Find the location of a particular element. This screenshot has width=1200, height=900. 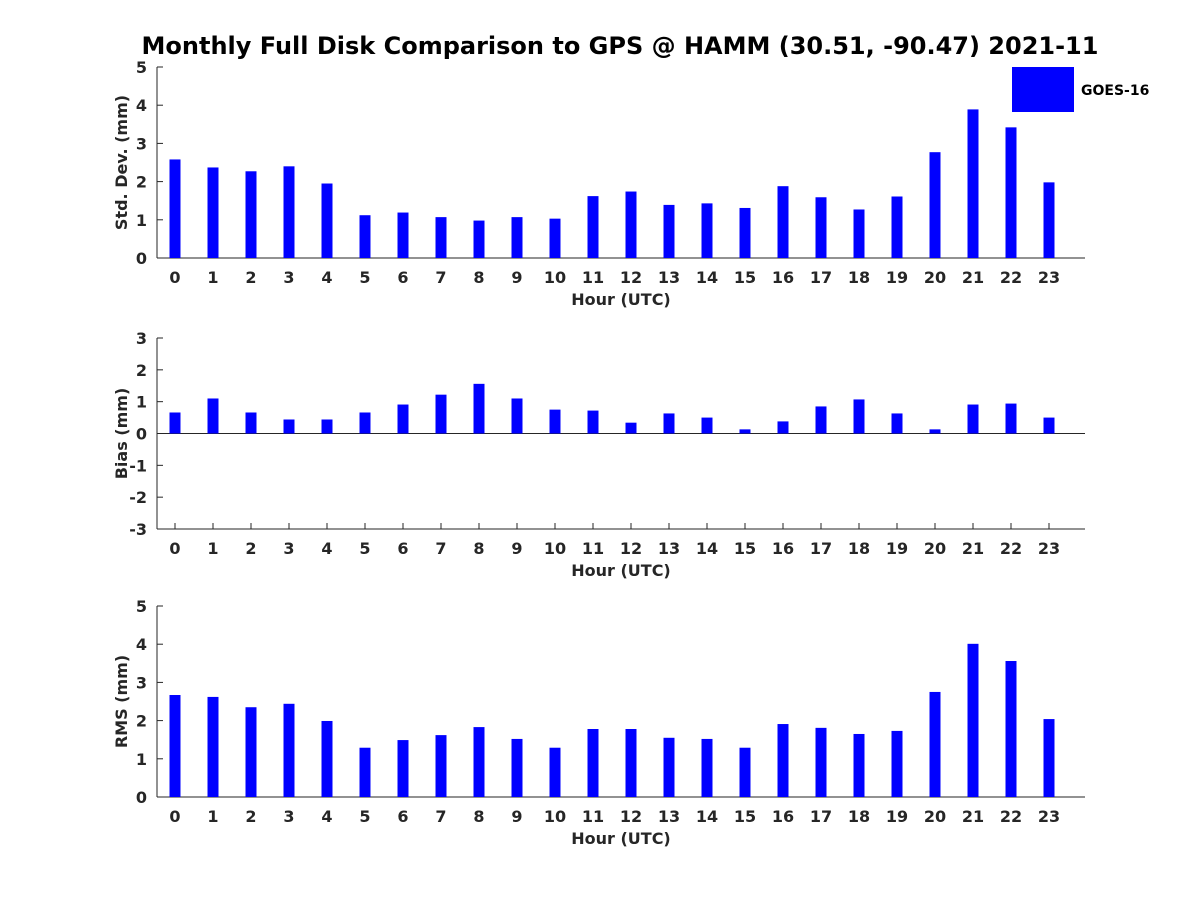

x-tick-label: 18 is located at coordinates (859, 548).